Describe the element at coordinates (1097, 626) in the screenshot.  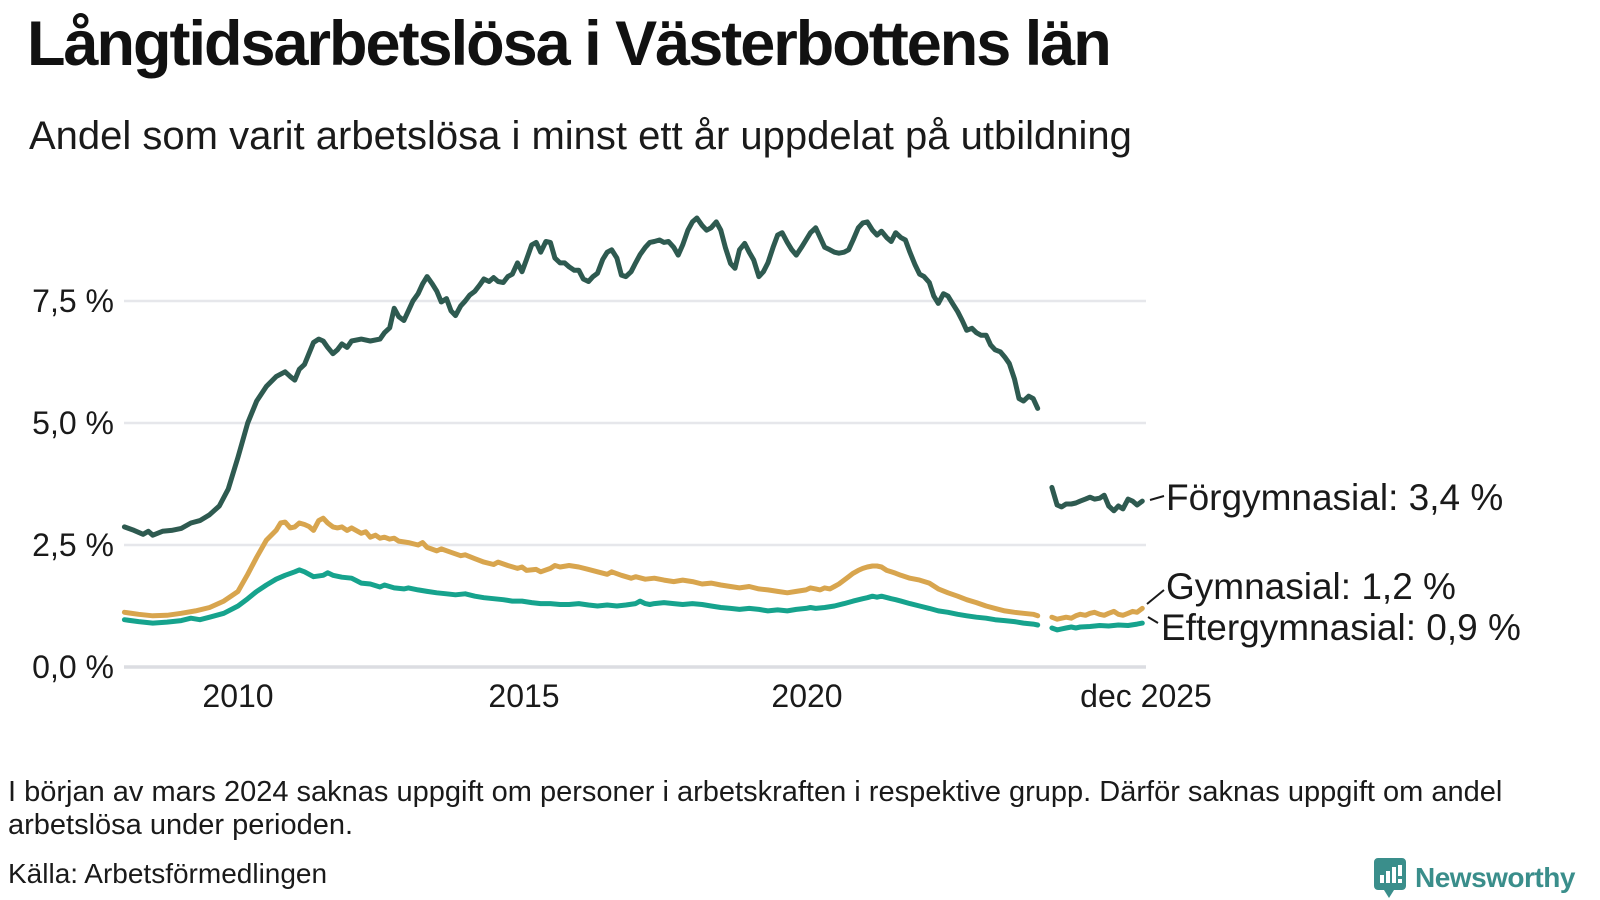
I see `series-line-eftergymnasial-after-gap` at that location.